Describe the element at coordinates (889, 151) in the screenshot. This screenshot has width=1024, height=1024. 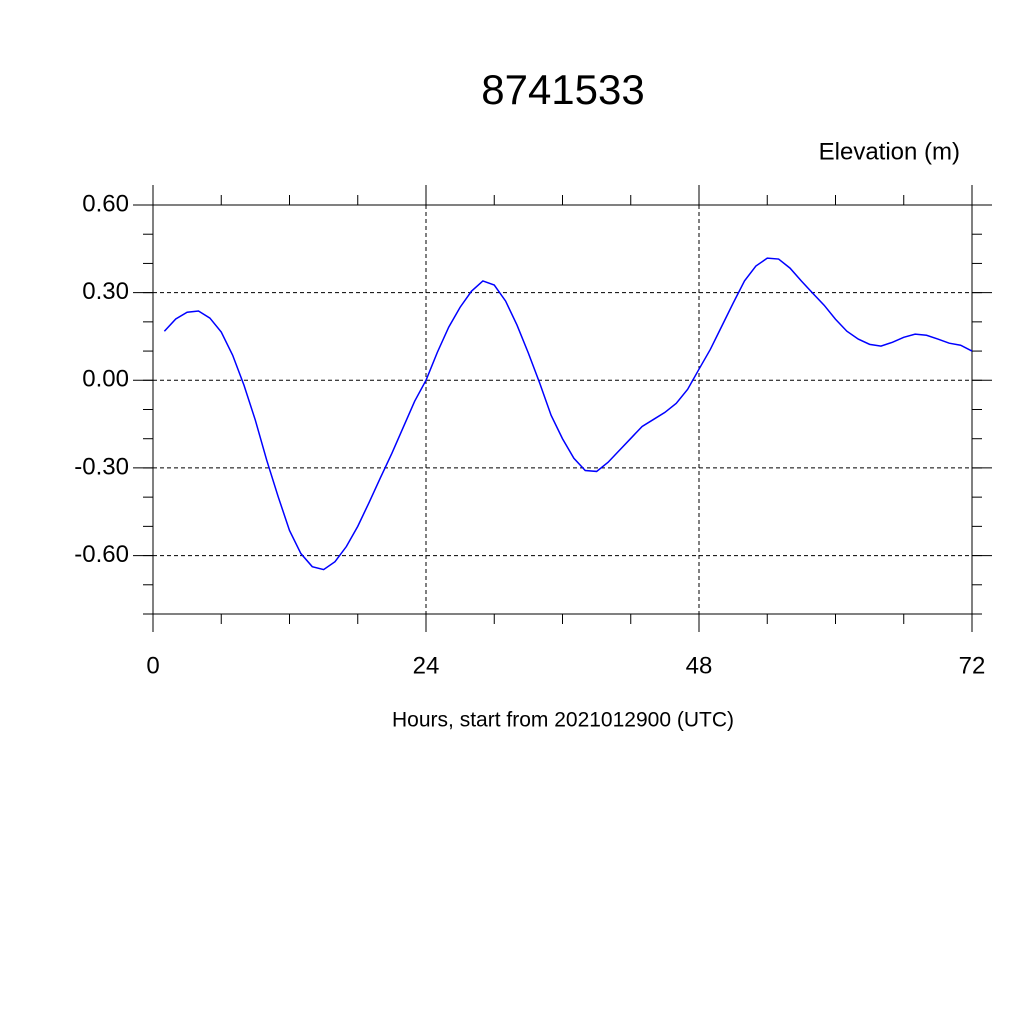
I see `y-axis-label: Elevation (m)` at that location.